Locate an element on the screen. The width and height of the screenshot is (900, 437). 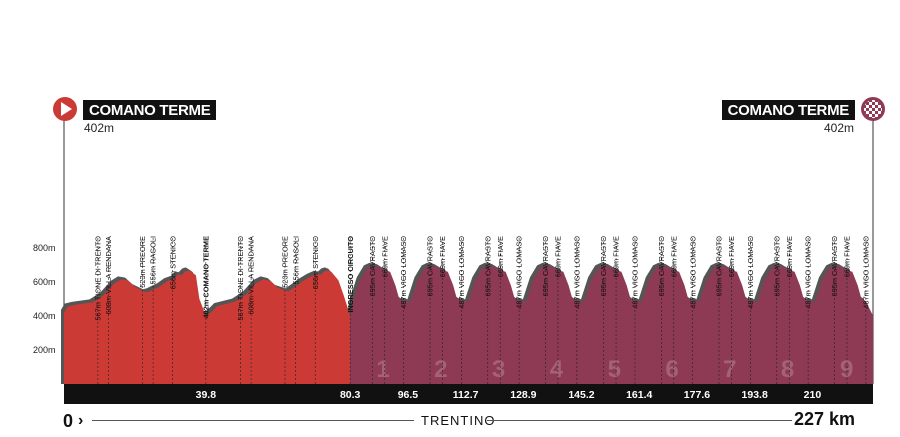
bottom-line-left is located at coordinates (253, 420).